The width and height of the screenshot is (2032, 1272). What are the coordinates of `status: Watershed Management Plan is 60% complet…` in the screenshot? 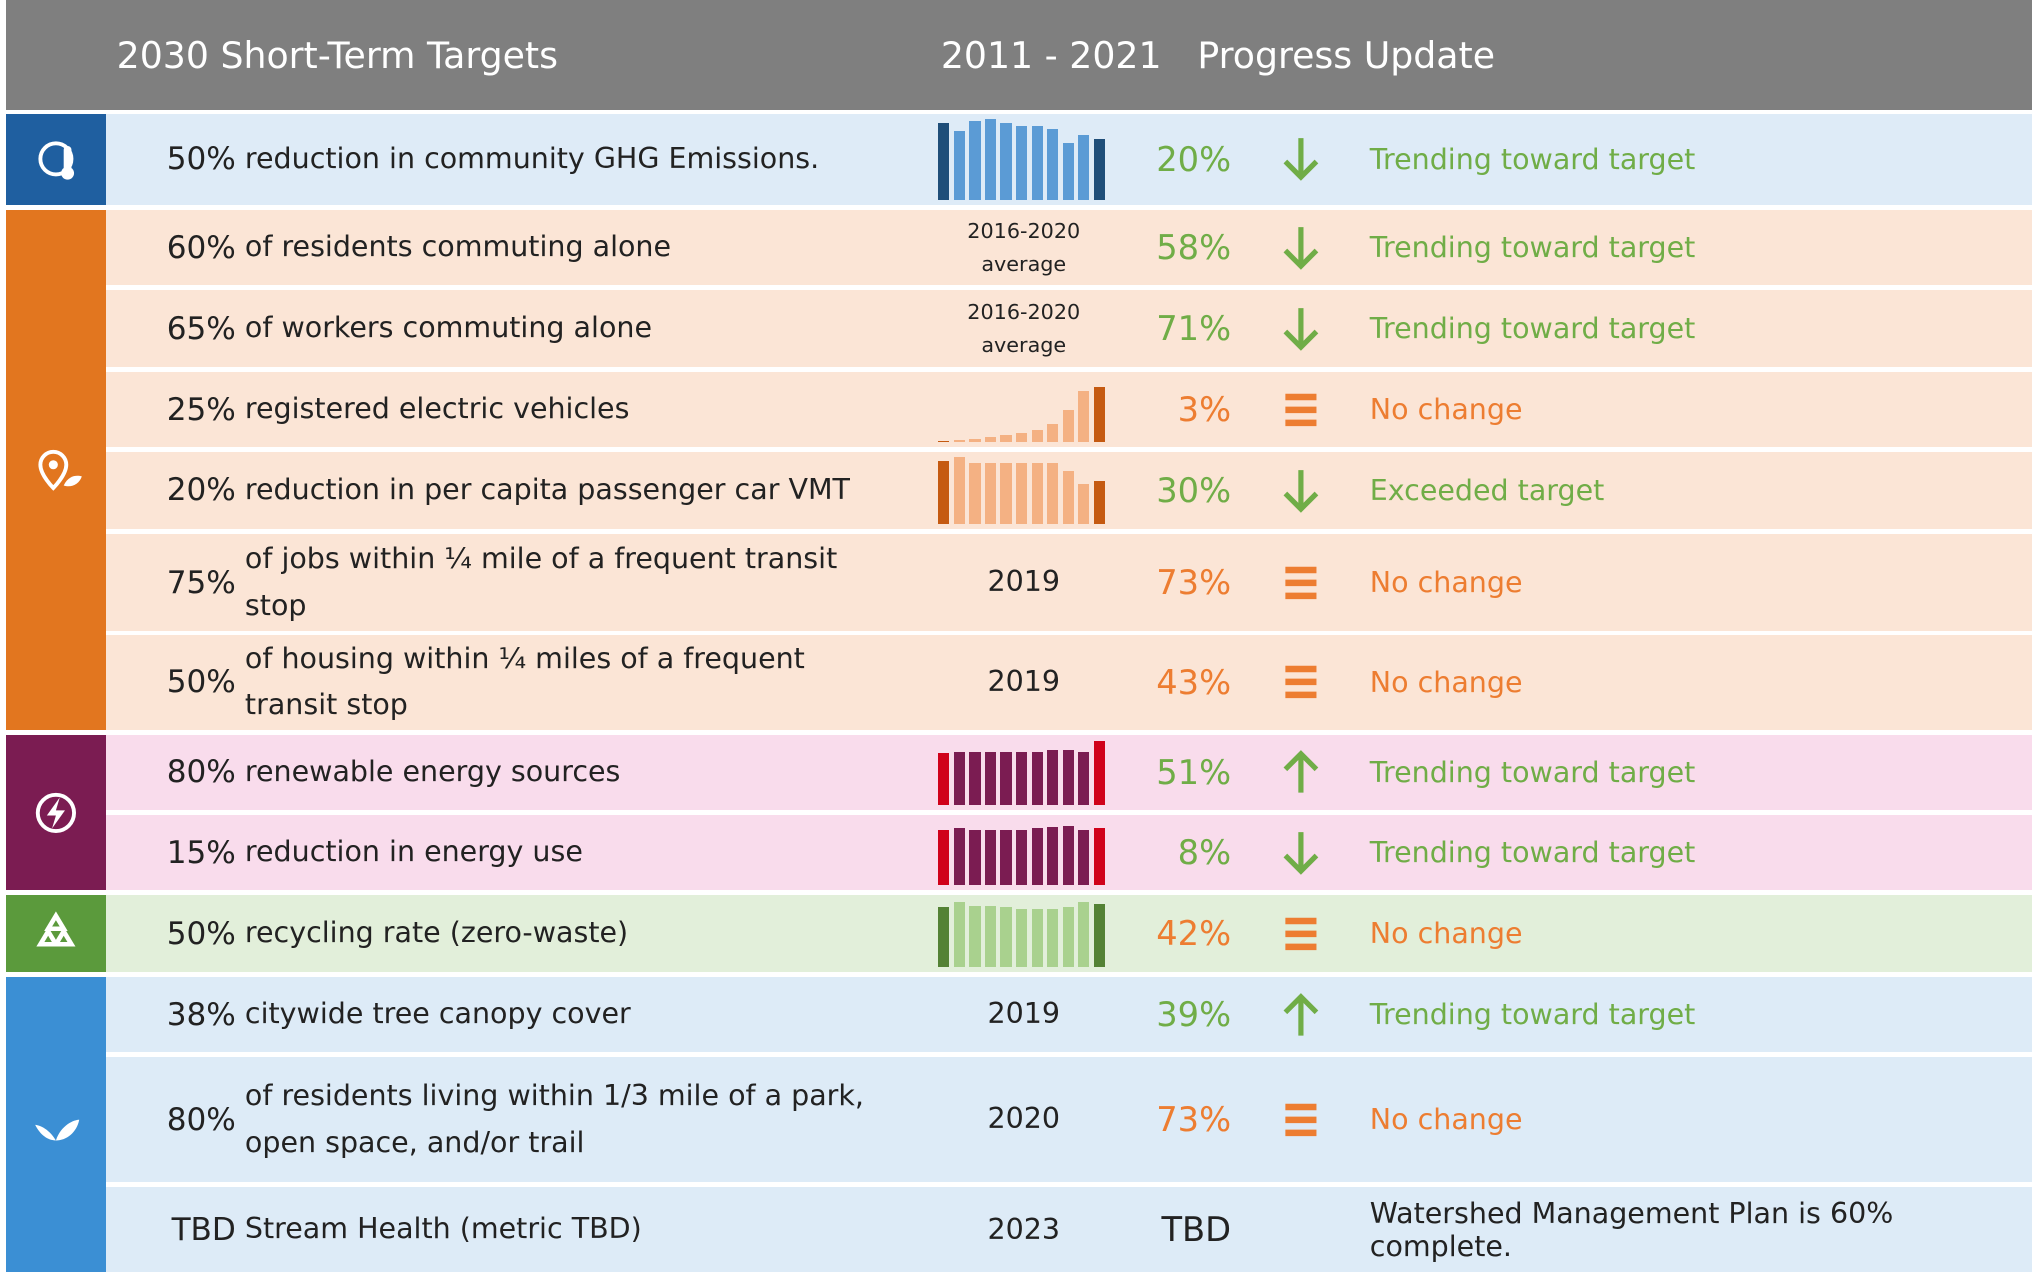 It's located at (1631, 1229).